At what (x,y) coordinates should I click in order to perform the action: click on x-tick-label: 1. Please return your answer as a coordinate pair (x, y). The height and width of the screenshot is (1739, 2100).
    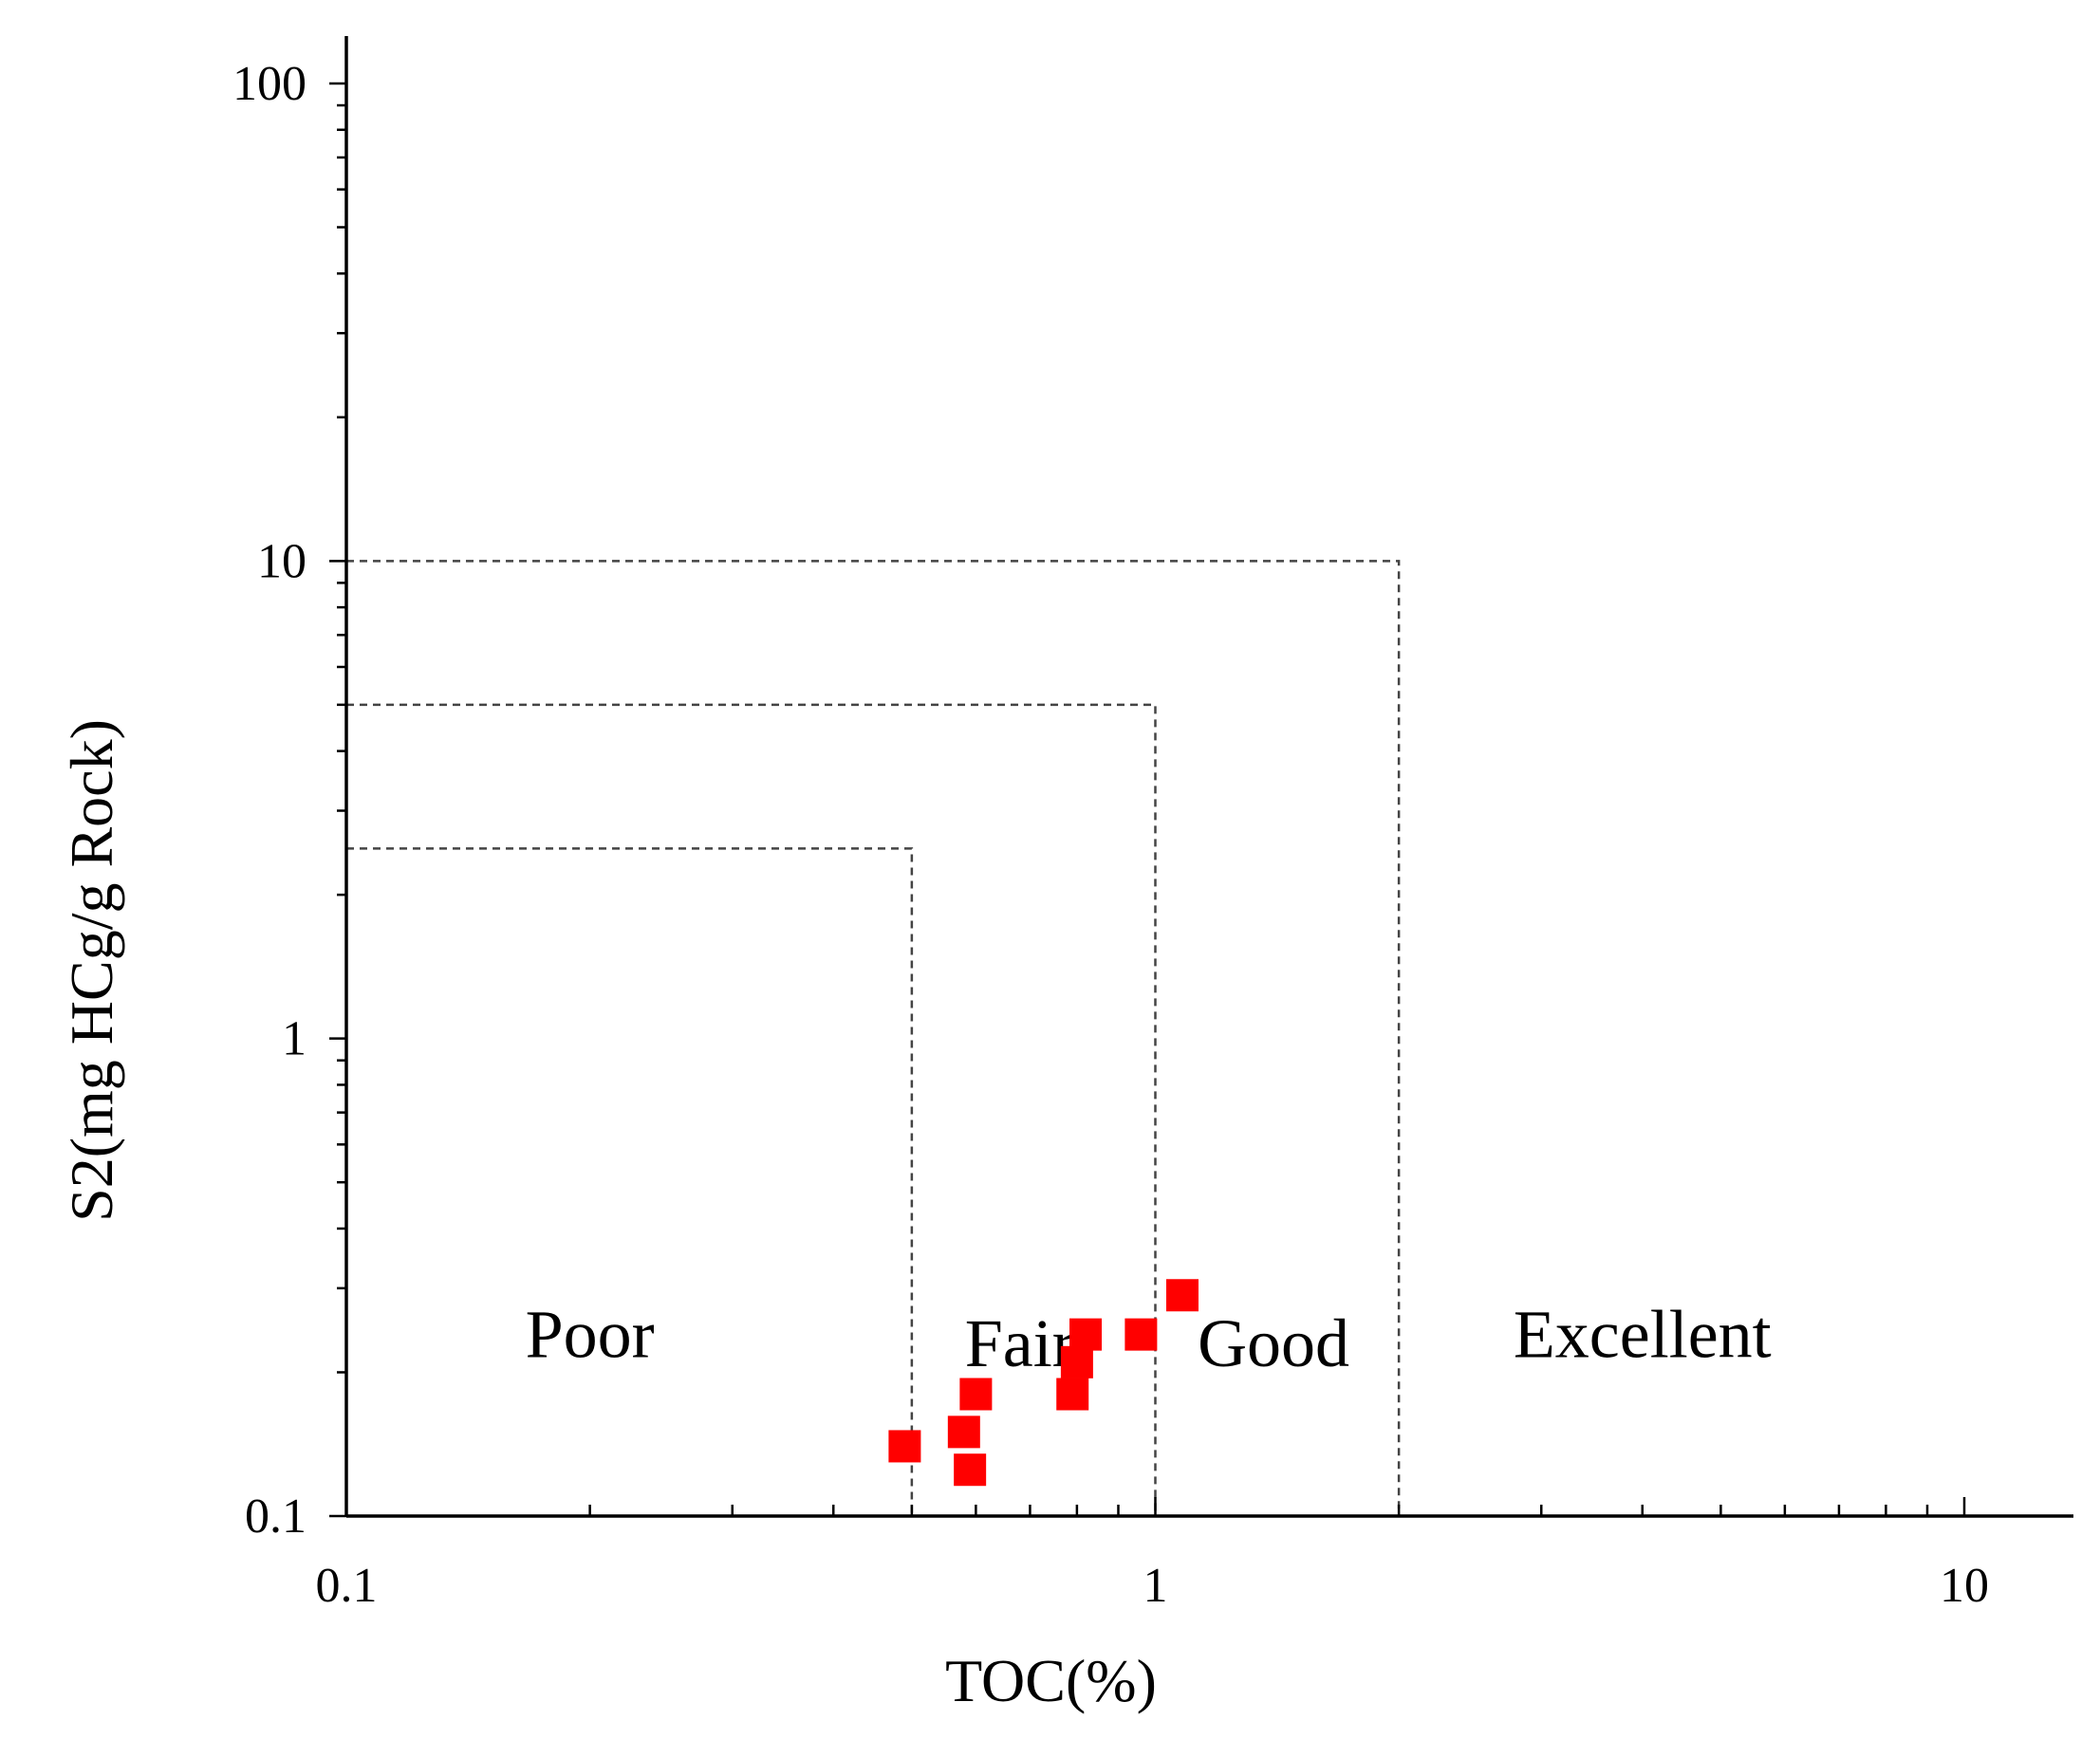
    Looking at the image, I should click on (1155, 1586).